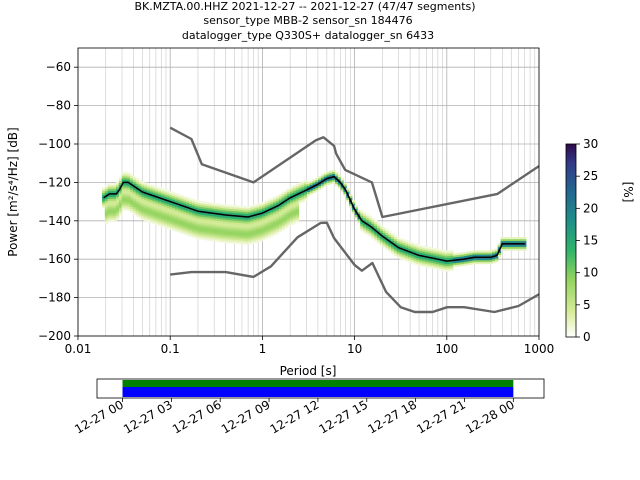 This screenshot has height=480, width=640. What do you see at coordinates (318, 392) in the screenshot?
I see `coverage-data-bar` at bounding box center [318, 392].